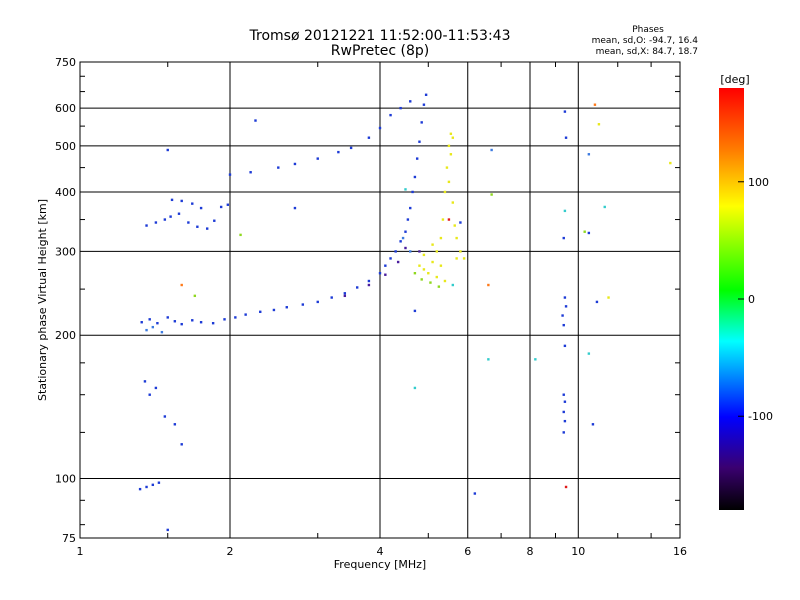 This screenshot has width=800, height=600. What do you see at coordinates (230, 551) in the screenshot?
I see `x-tick-label: 2` at bounding box center [230, 551].